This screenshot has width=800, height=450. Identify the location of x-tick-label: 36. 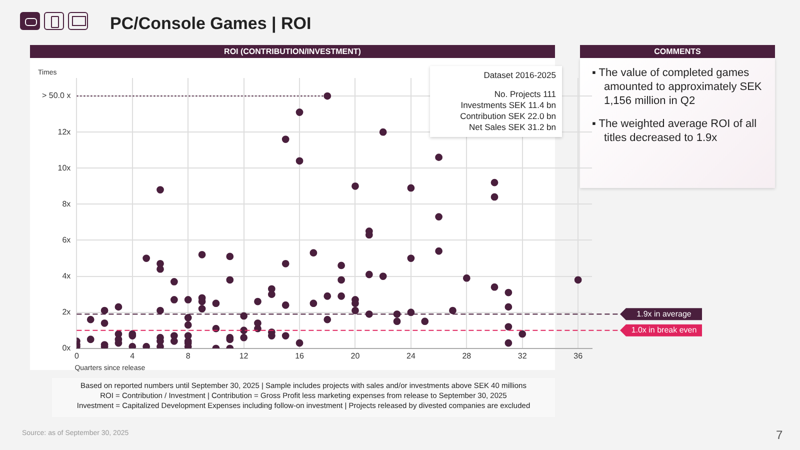
(579, 355).